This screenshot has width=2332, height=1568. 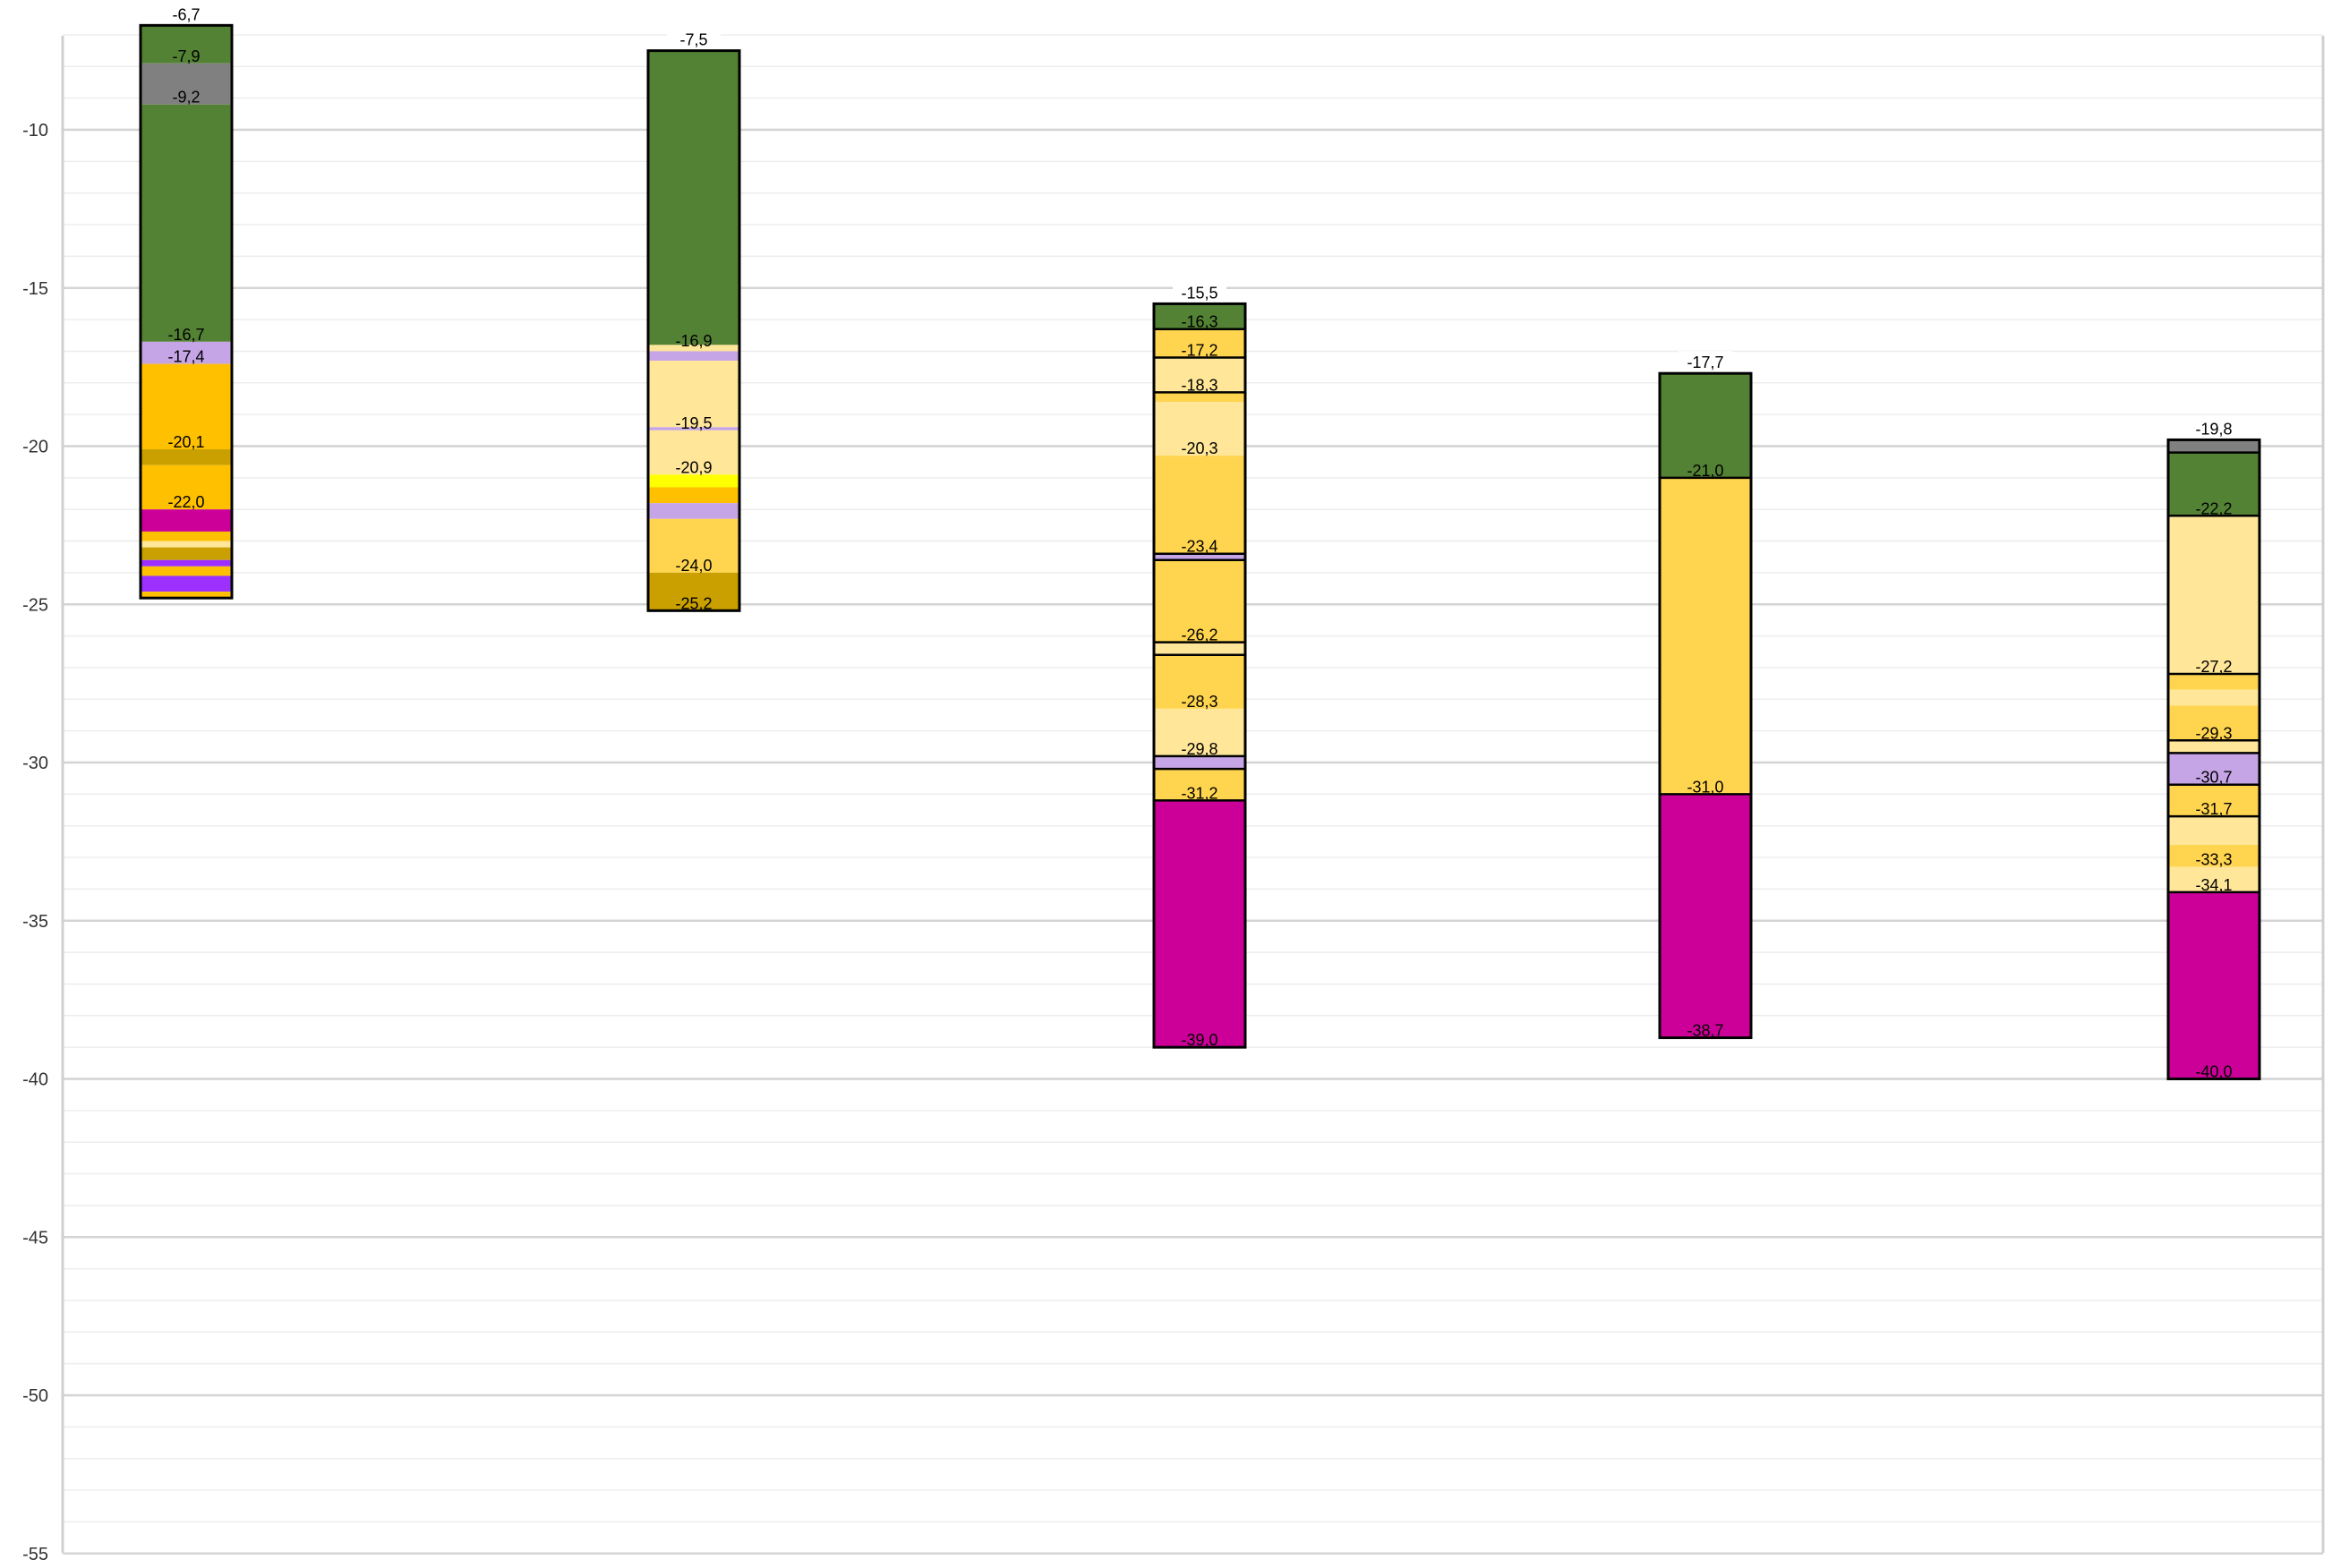 I want to click on y-tick-label: -50, so click(x=35, y=1396).